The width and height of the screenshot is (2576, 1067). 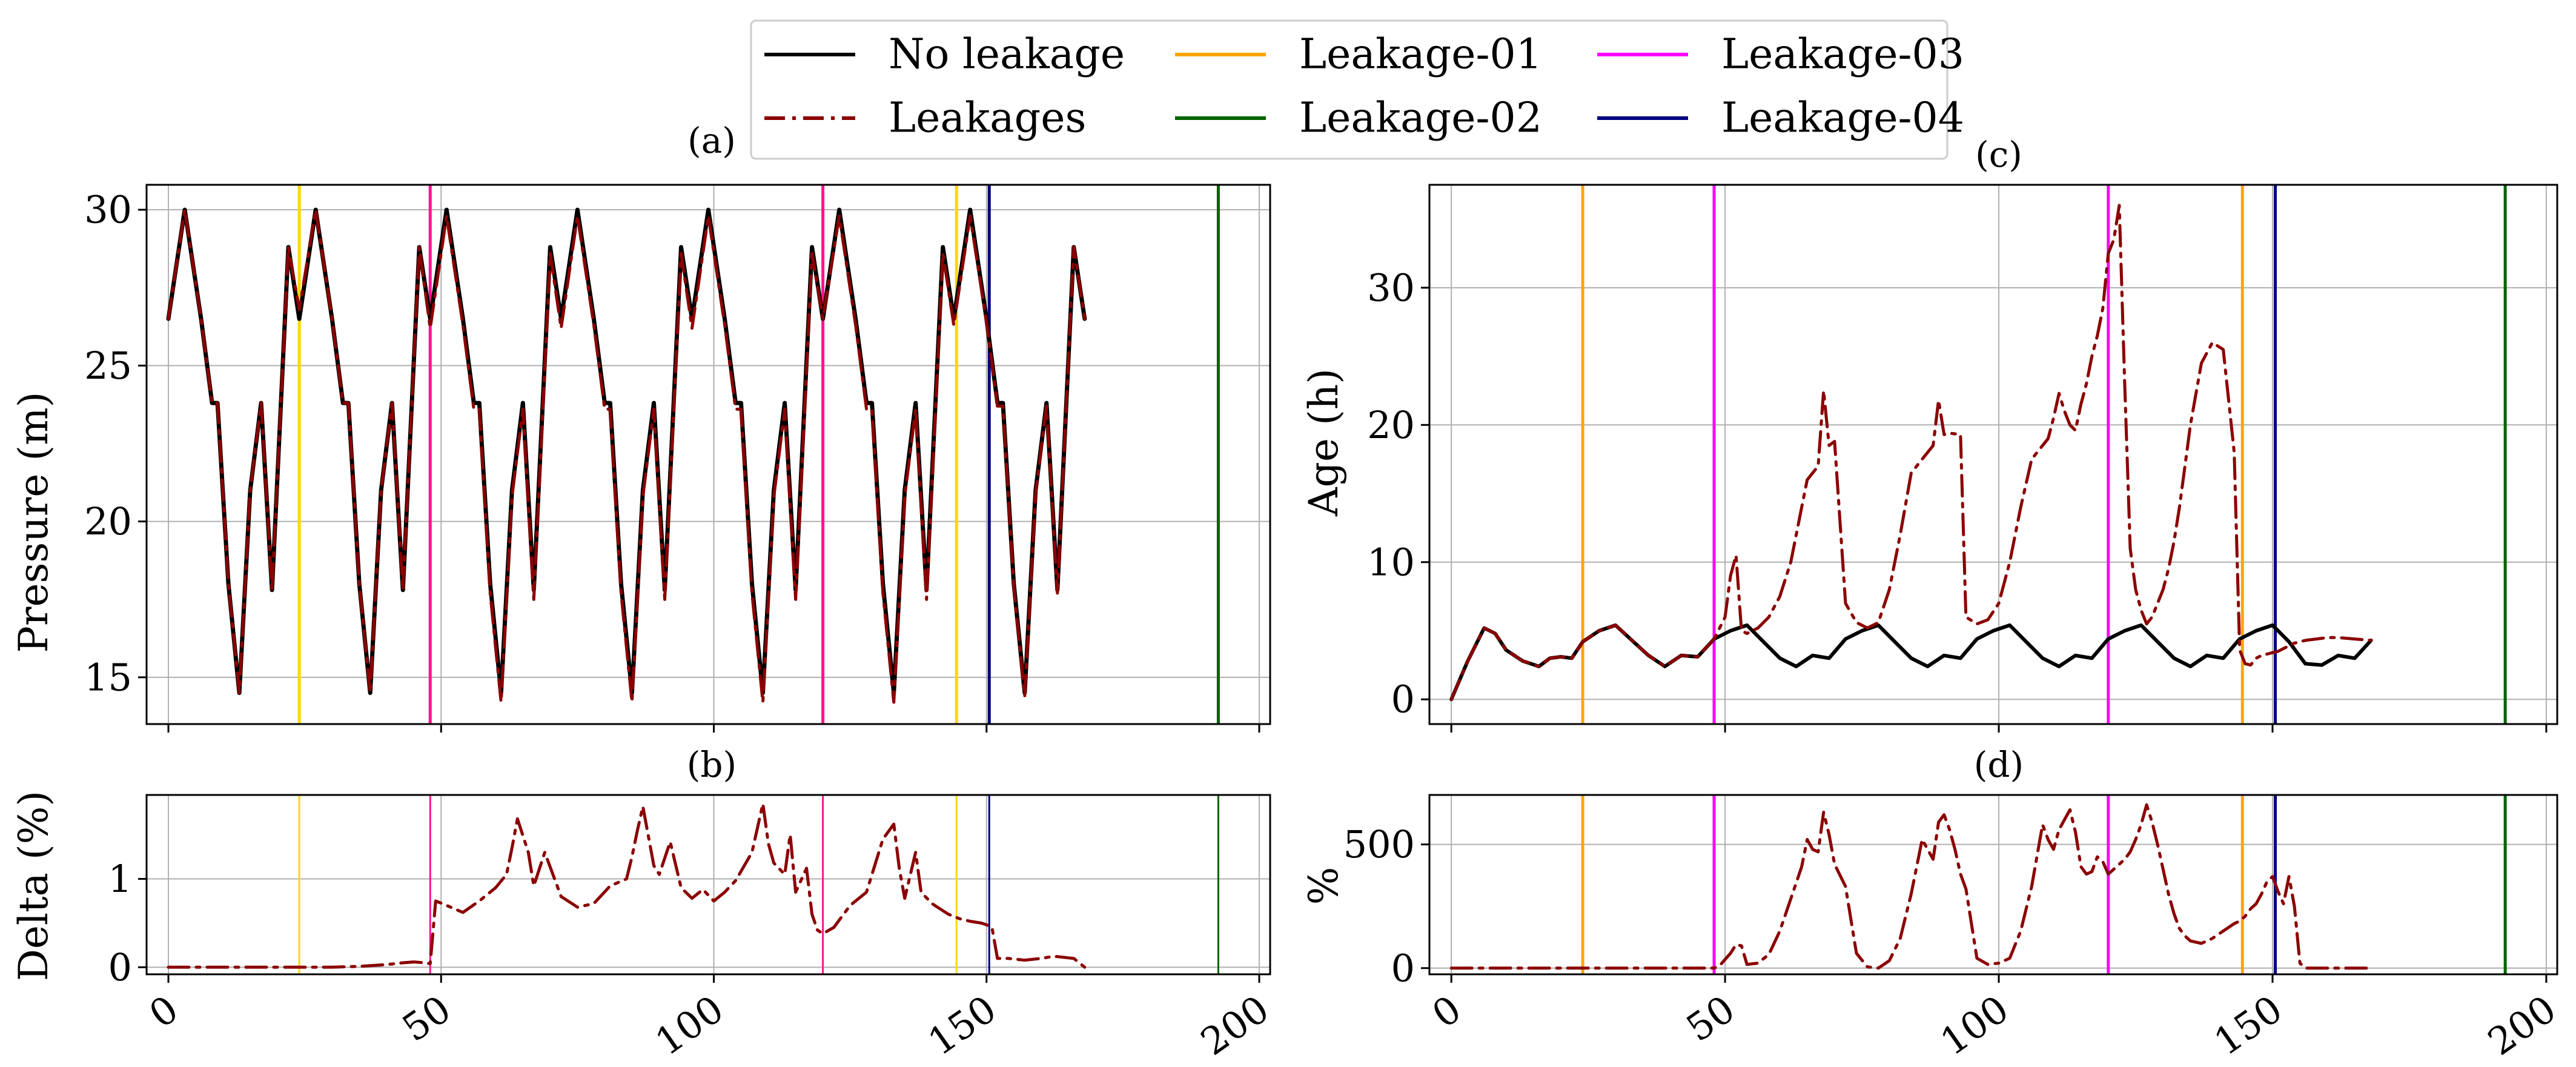 What do you see at coordinates (1379, 844) in the screenshot?
I see `y-tick-label: 500` at bounding box center [1379, 844].